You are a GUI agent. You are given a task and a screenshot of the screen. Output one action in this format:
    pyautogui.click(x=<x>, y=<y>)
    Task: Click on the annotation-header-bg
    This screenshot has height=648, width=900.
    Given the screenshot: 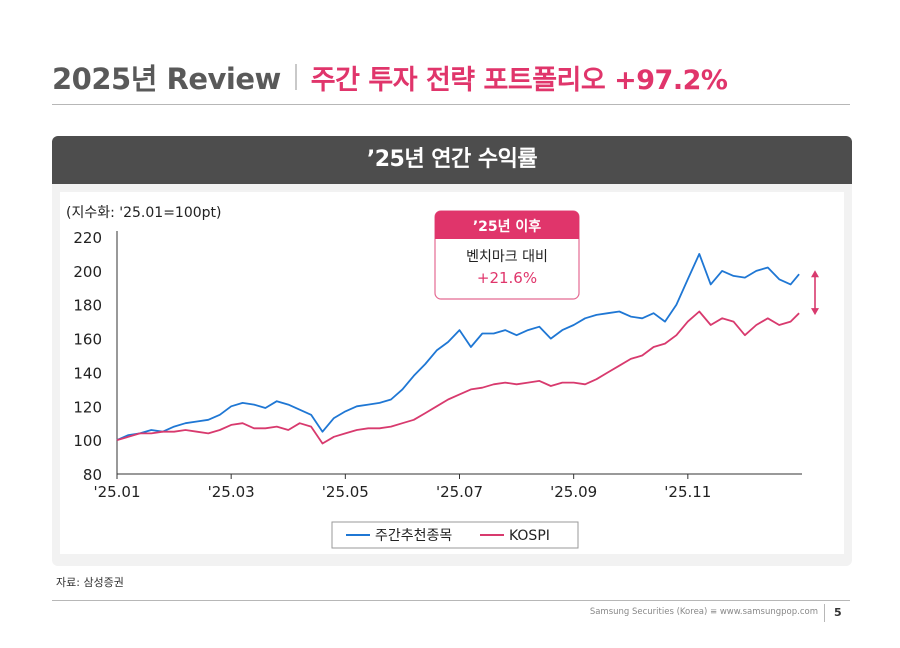 What is the action you would take?
    pyautogui.click(x=507, y=225)
    